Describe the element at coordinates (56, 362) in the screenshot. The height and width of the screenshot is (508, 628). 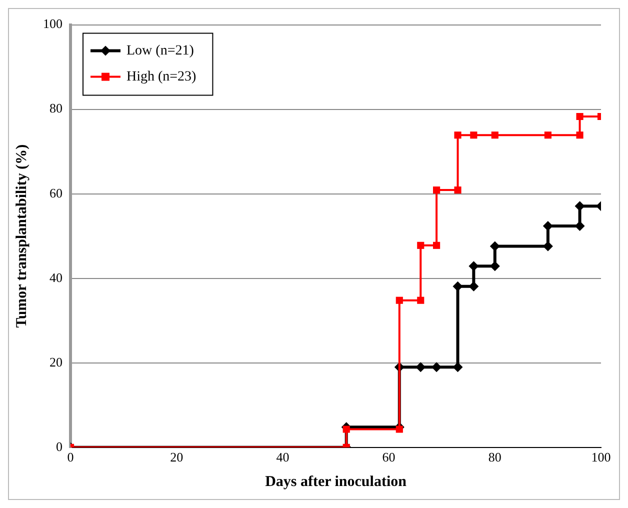
I see `y-tick-label: 20` at that location.